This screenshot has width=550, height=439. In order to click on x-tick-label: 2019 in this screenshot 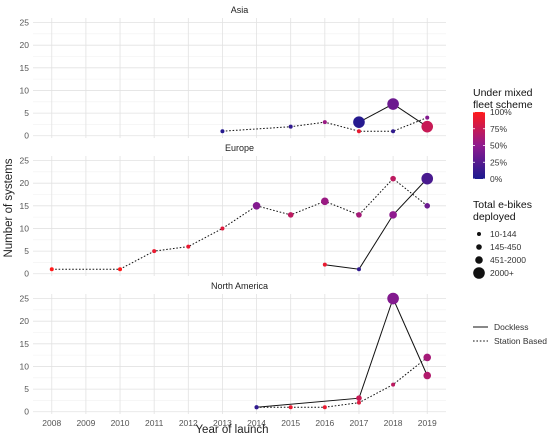, I will do `click(427, 423)`.